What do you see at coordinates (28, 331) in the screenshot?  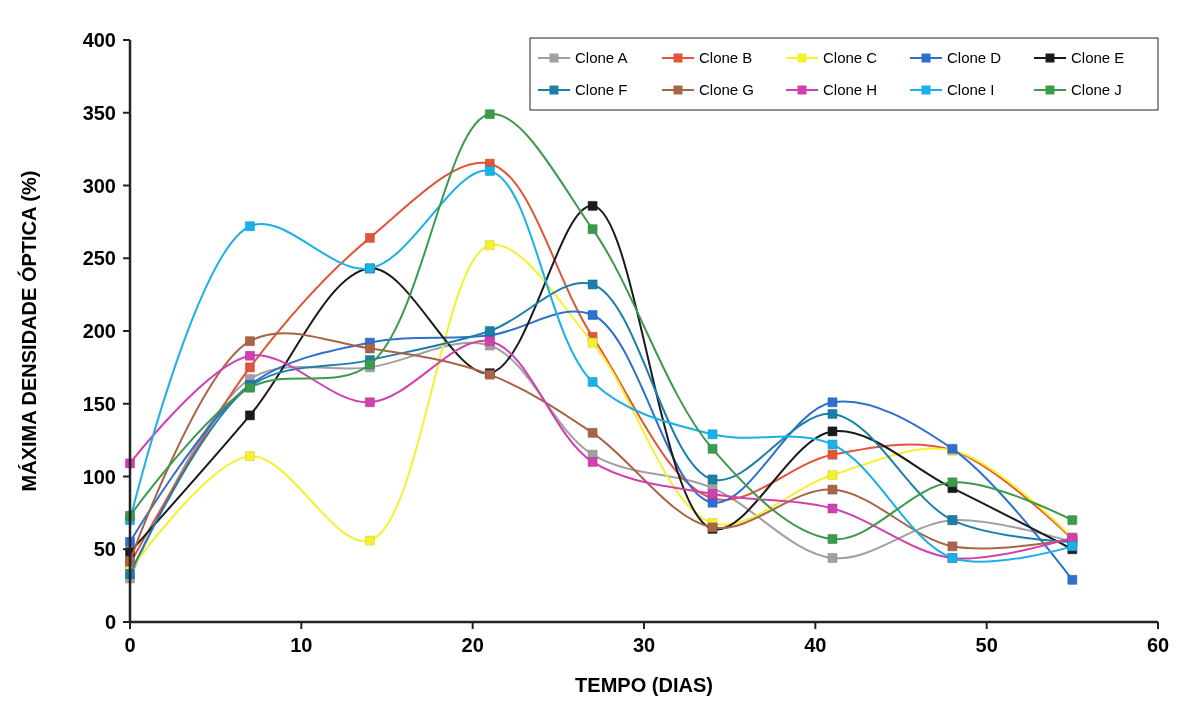 I see `y-axis-title: MÁXIMA DENSIDADE ÓPTICA (%)` at bounding box center [28, 331].